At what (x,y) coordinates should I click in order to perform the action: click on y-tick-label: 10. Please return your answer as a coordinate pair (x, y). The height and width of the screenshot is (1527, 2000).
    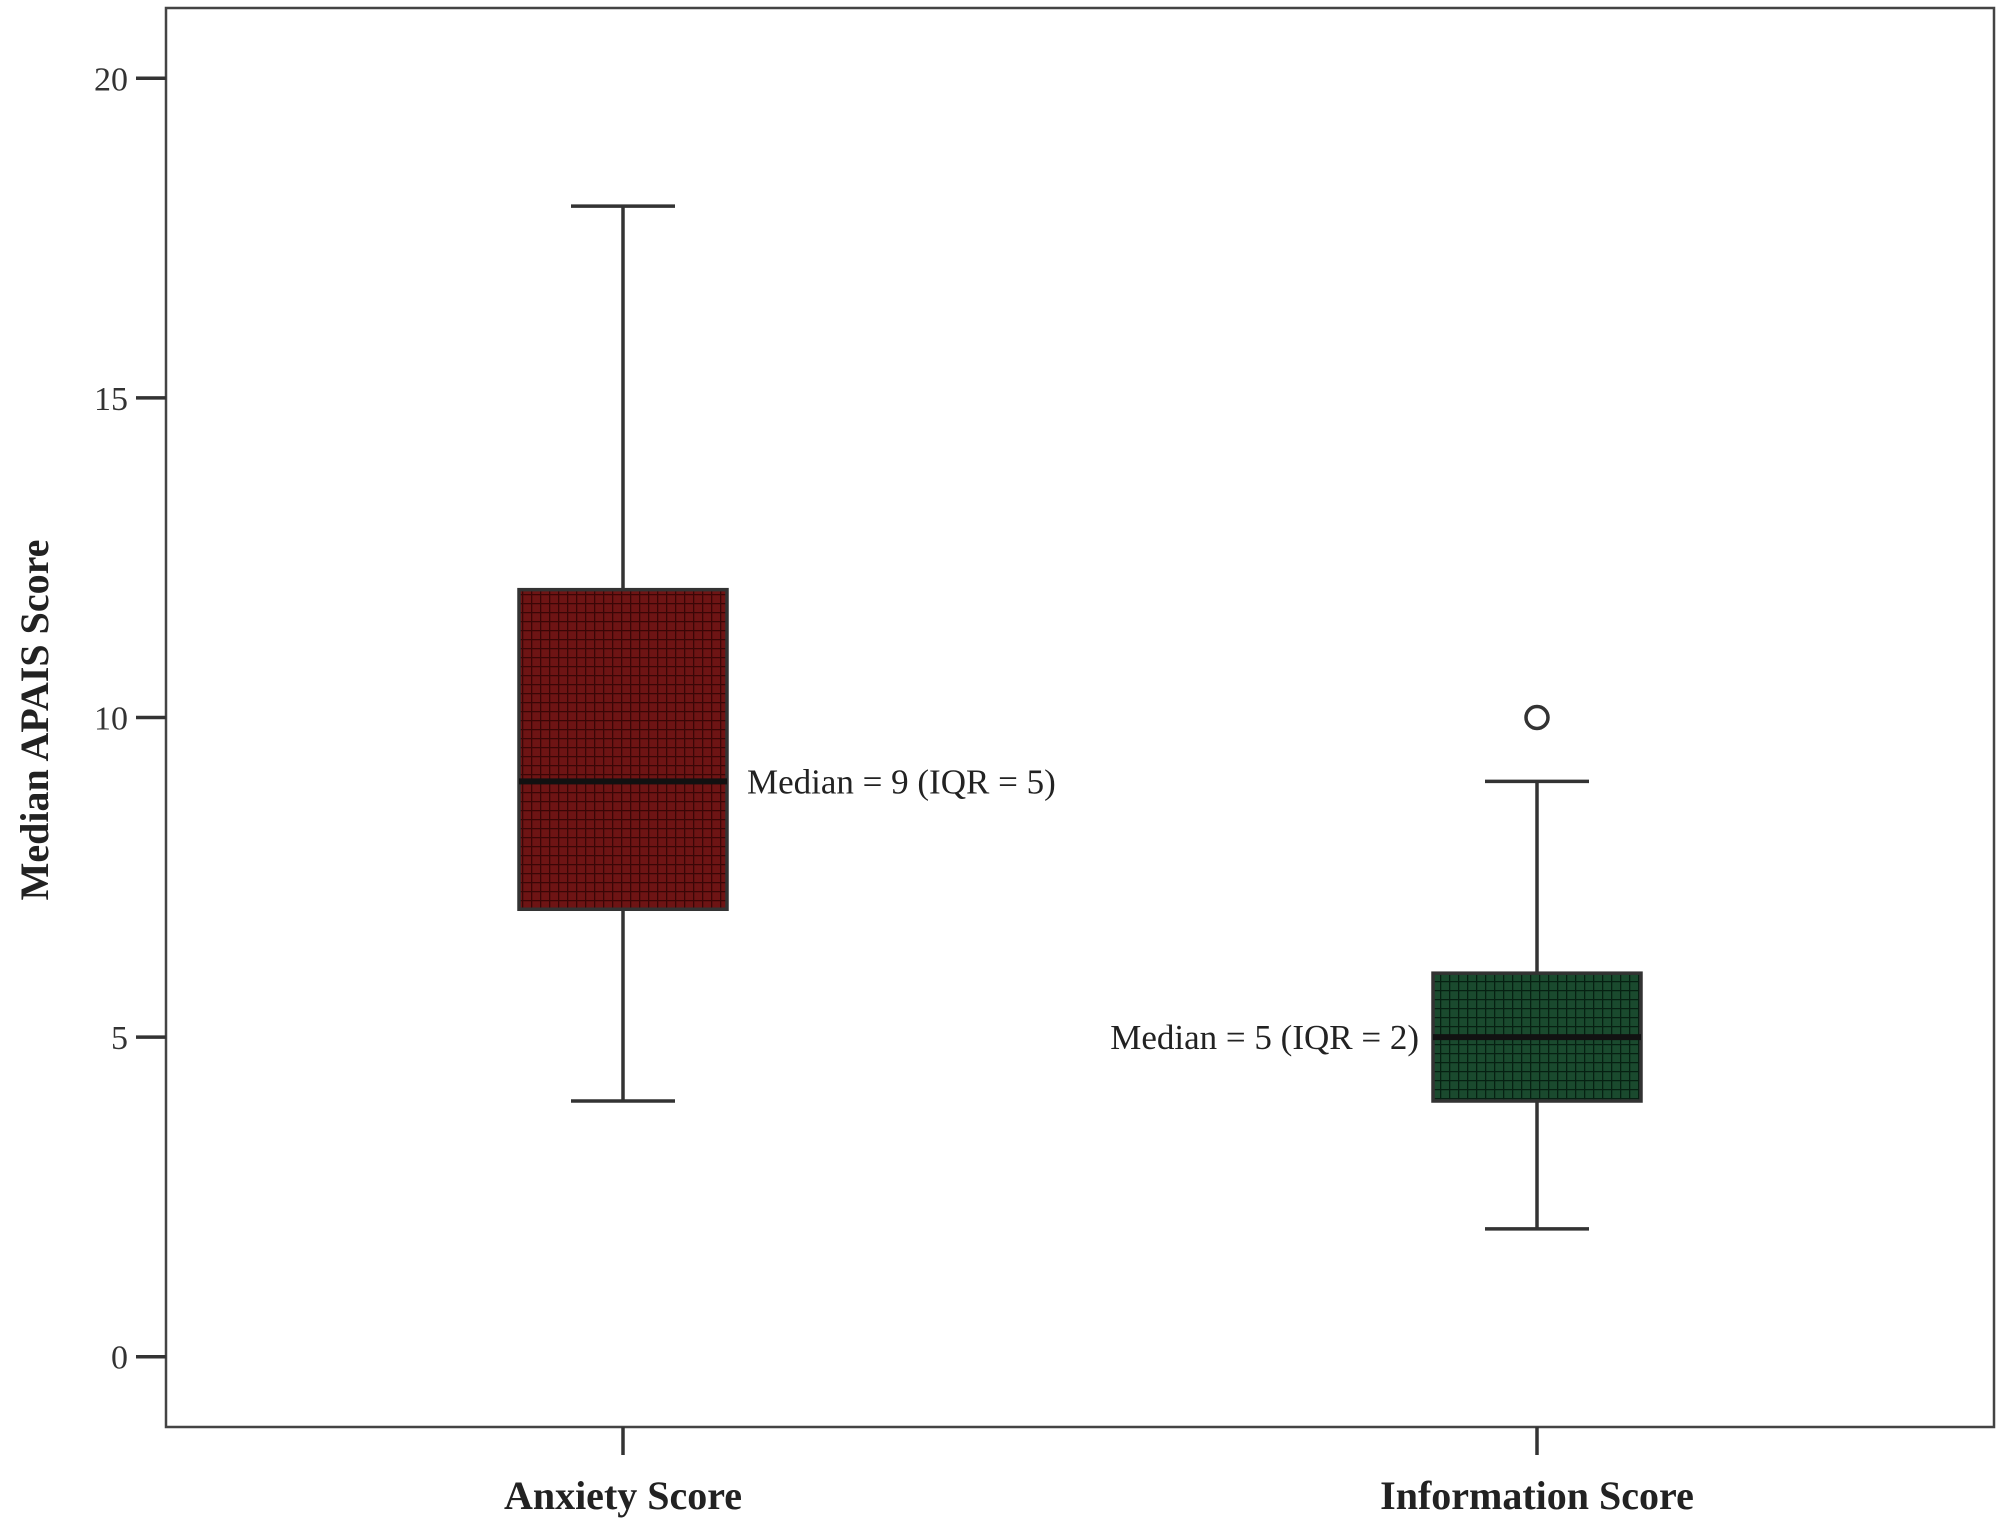
    Looking at the image, I should click on (111, 719).